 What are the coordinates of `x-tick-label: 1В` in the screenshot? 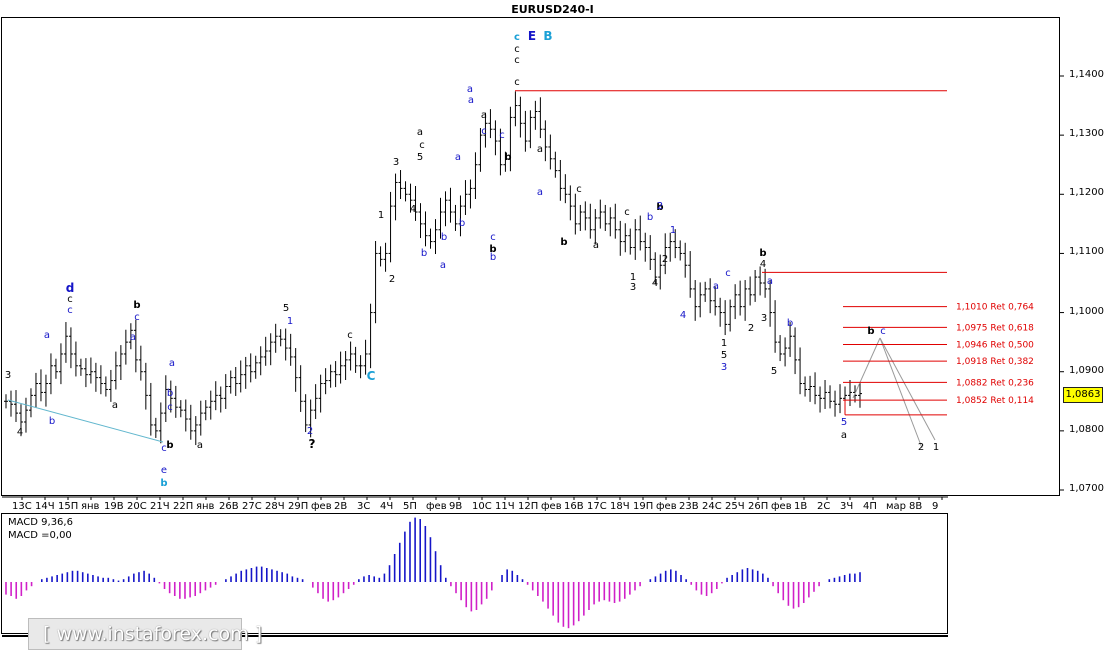 It's located at (801, 506).